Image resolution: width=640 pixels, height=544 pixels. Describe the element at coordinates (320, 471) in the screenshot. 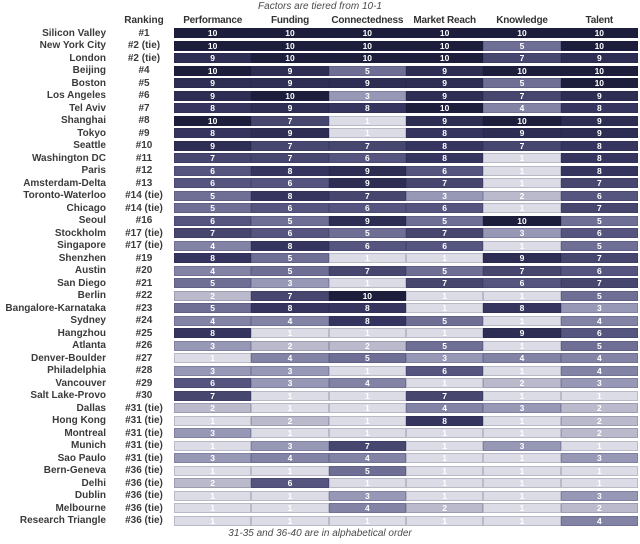

I see `table-row: Bern-Geneva #36 (tie) 1 1 5 1 1 1` at that location.